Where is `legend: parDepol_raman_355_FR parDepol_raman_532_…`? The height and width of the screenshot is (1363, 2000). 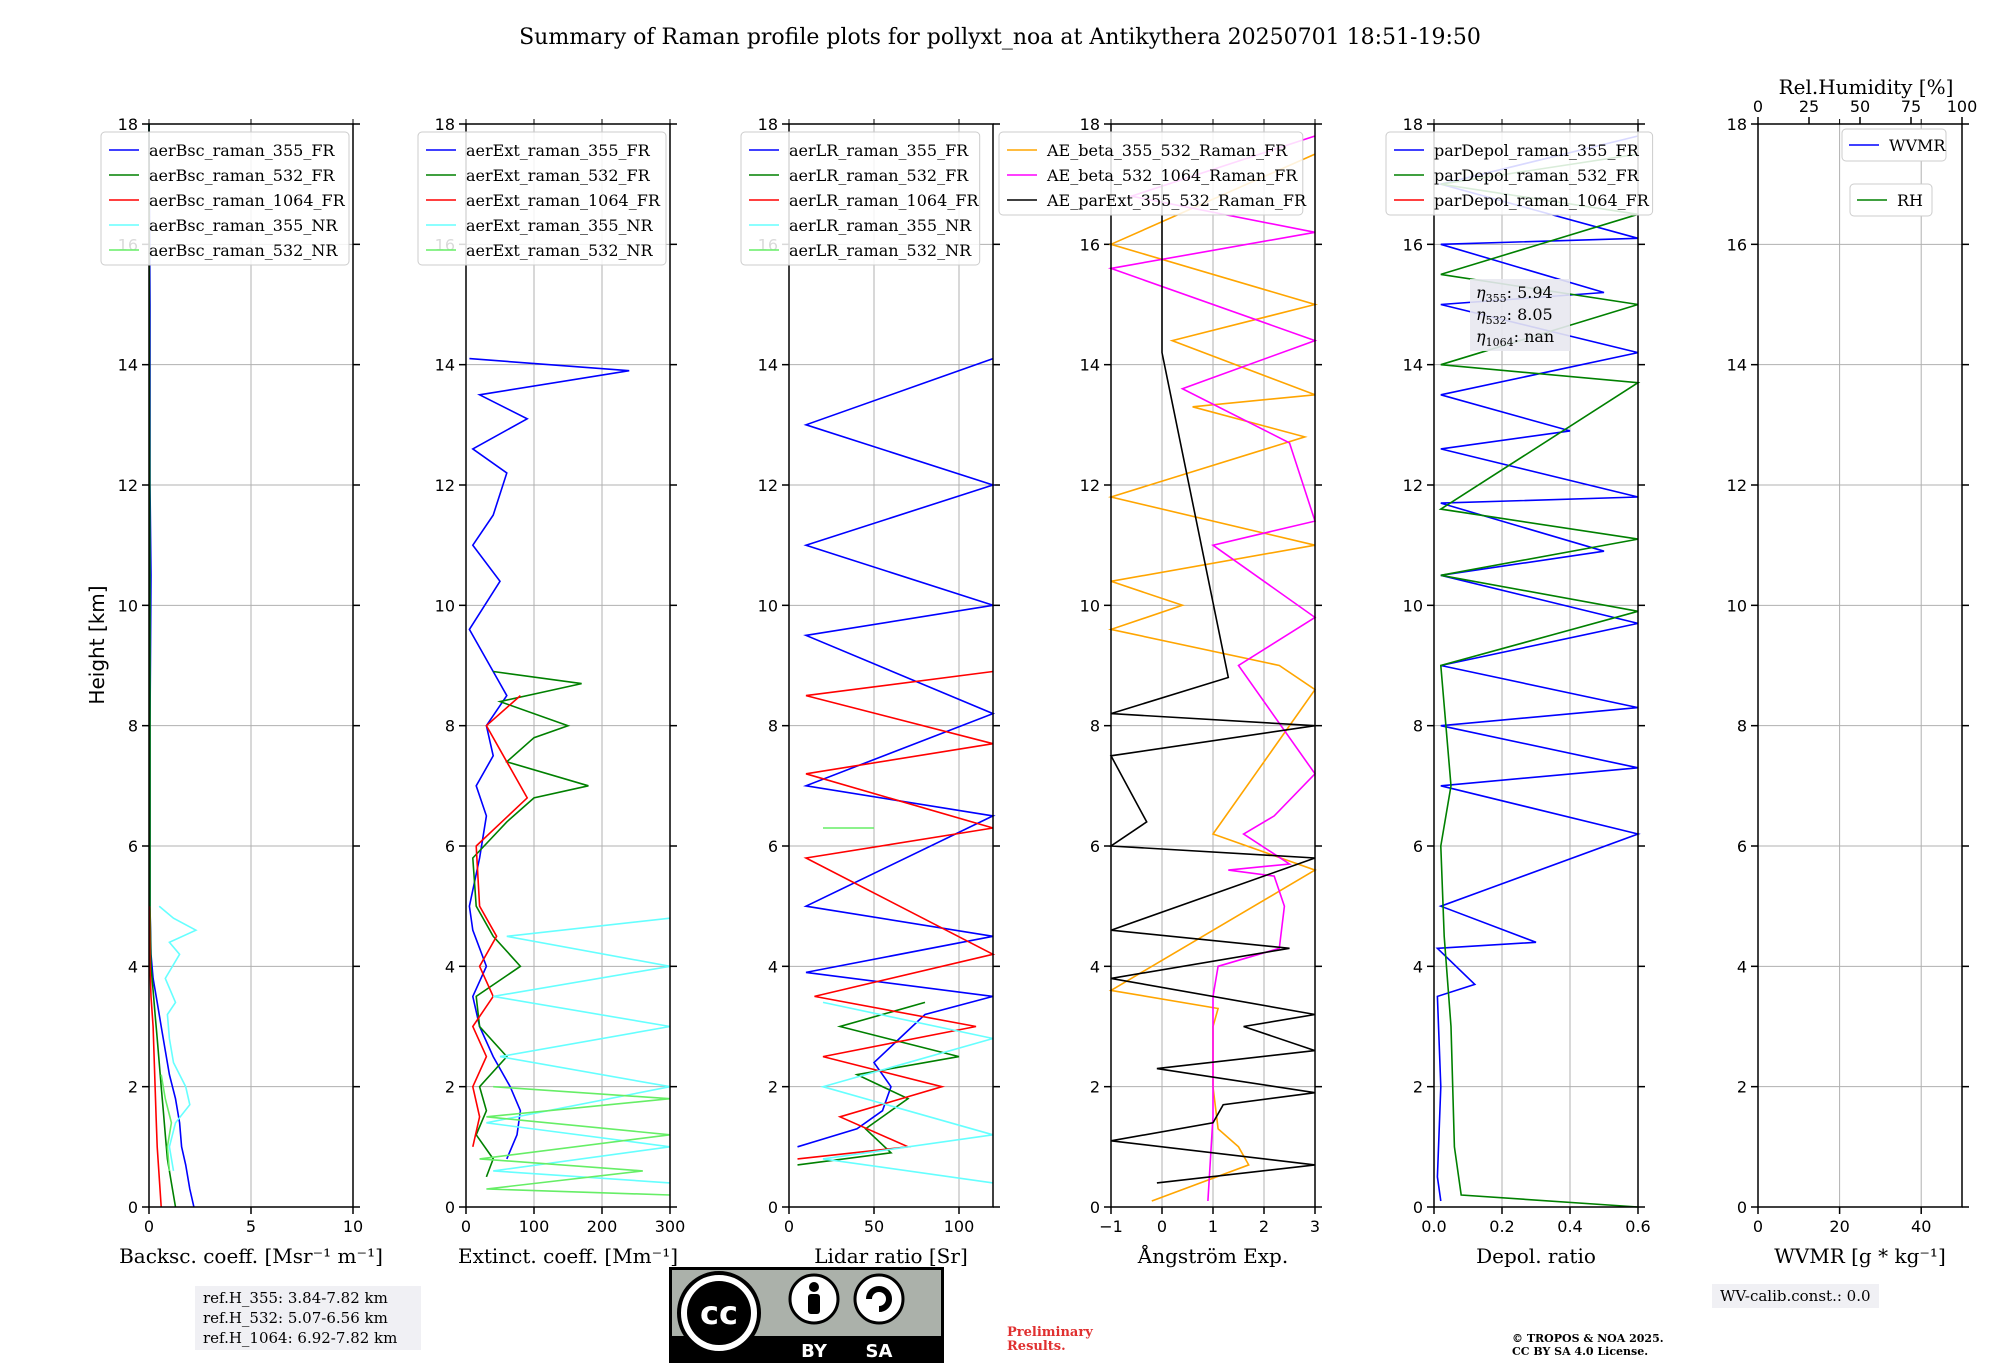 legend: parDepol_raman_355_FR parDepol_raman_532_… is located at coordinates (1519, 173).